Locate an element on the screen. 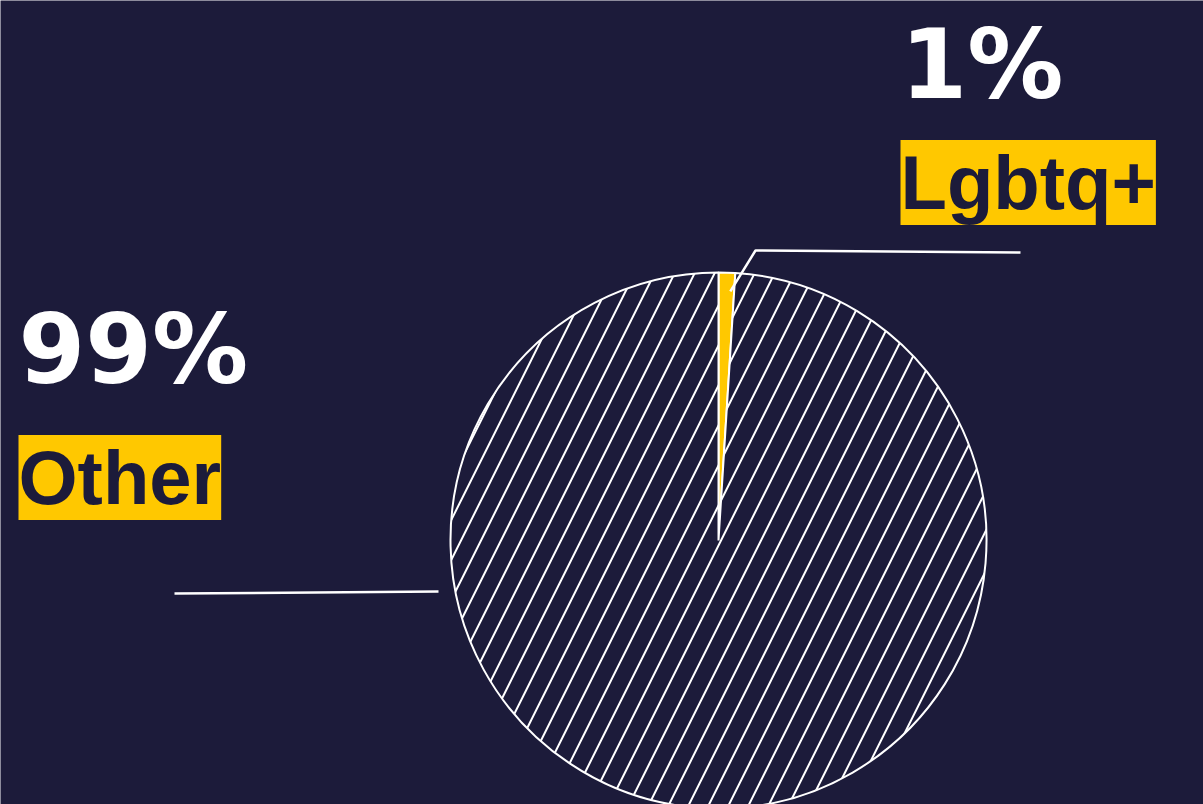  slice-label: Lgbtq+ is located at coordinates (1028, 182).